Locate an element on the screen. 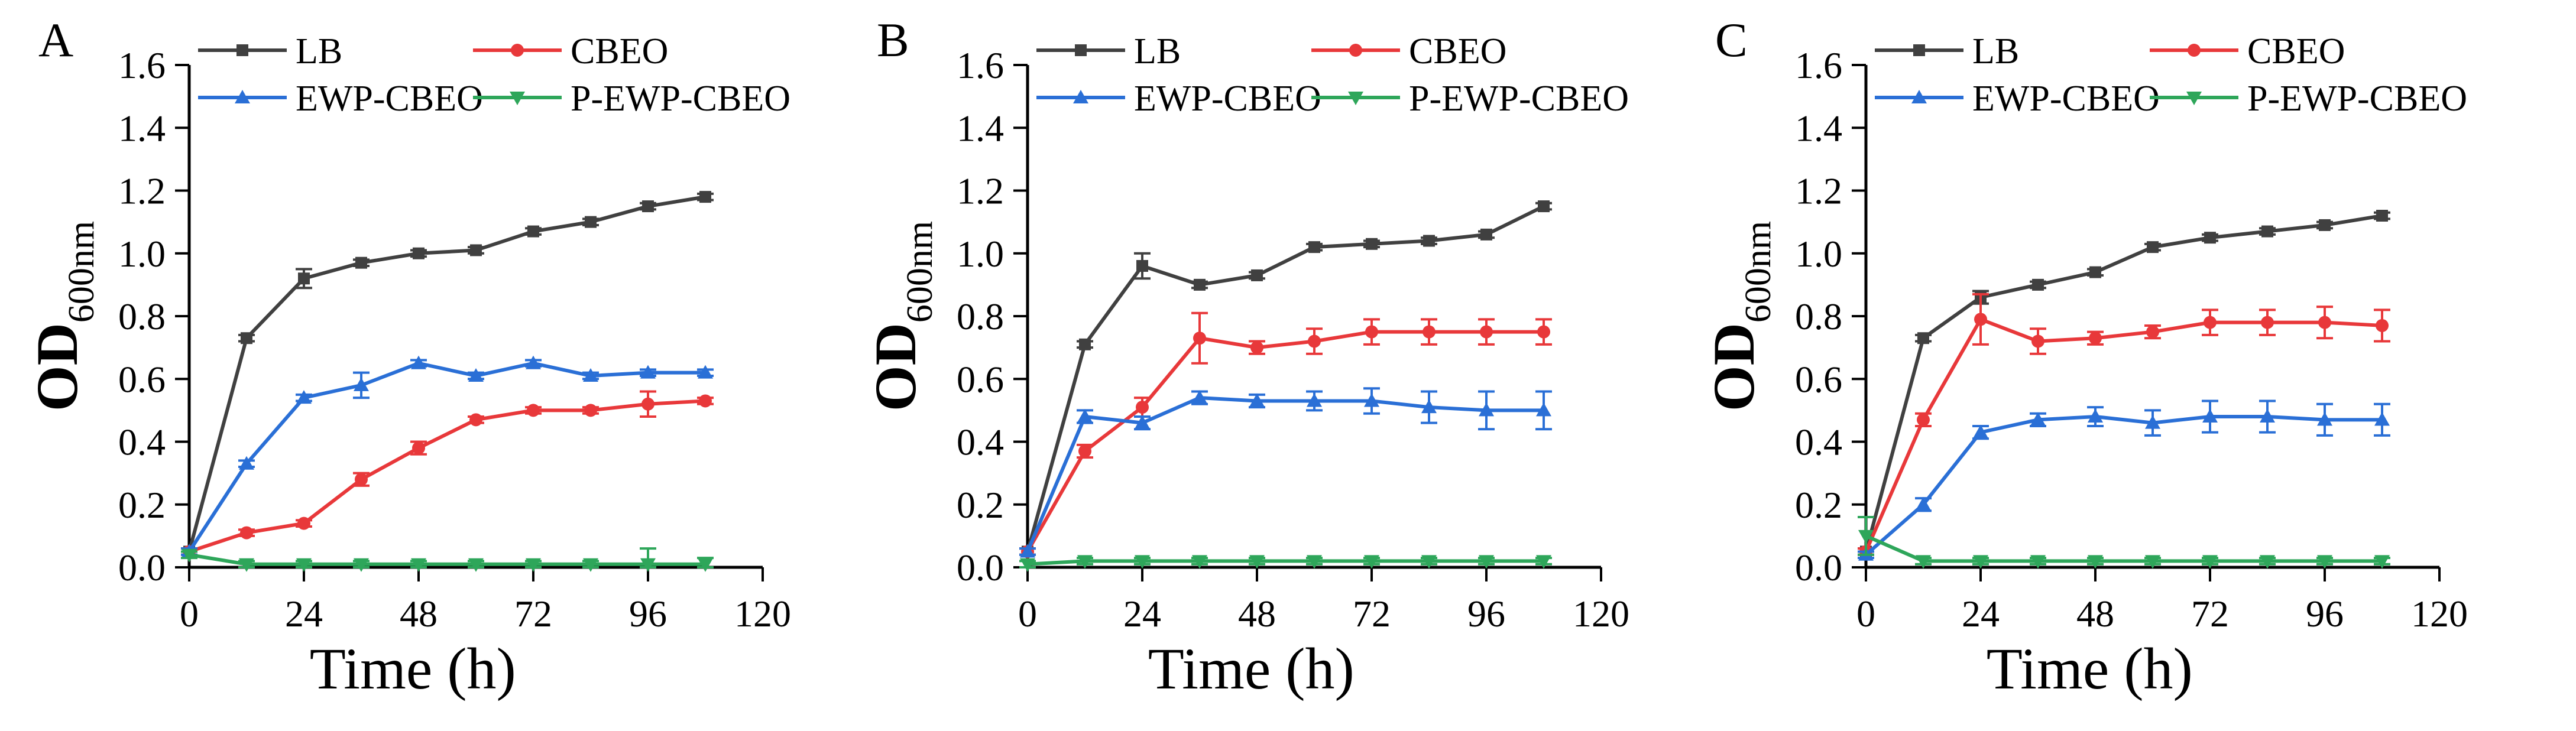  panel-c-legend-ewp-cbeo-label: EWP-CBEO is located at coordinates (2066, 99).